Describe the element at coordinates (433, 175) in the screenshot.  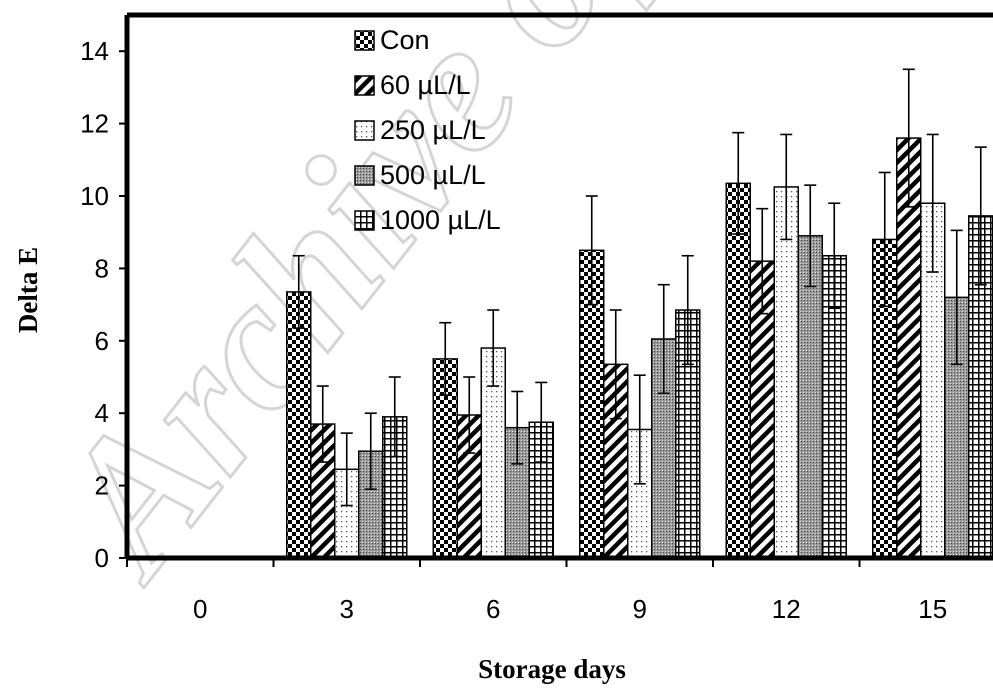
I see `legend-label: 500 µL/L` at that location.